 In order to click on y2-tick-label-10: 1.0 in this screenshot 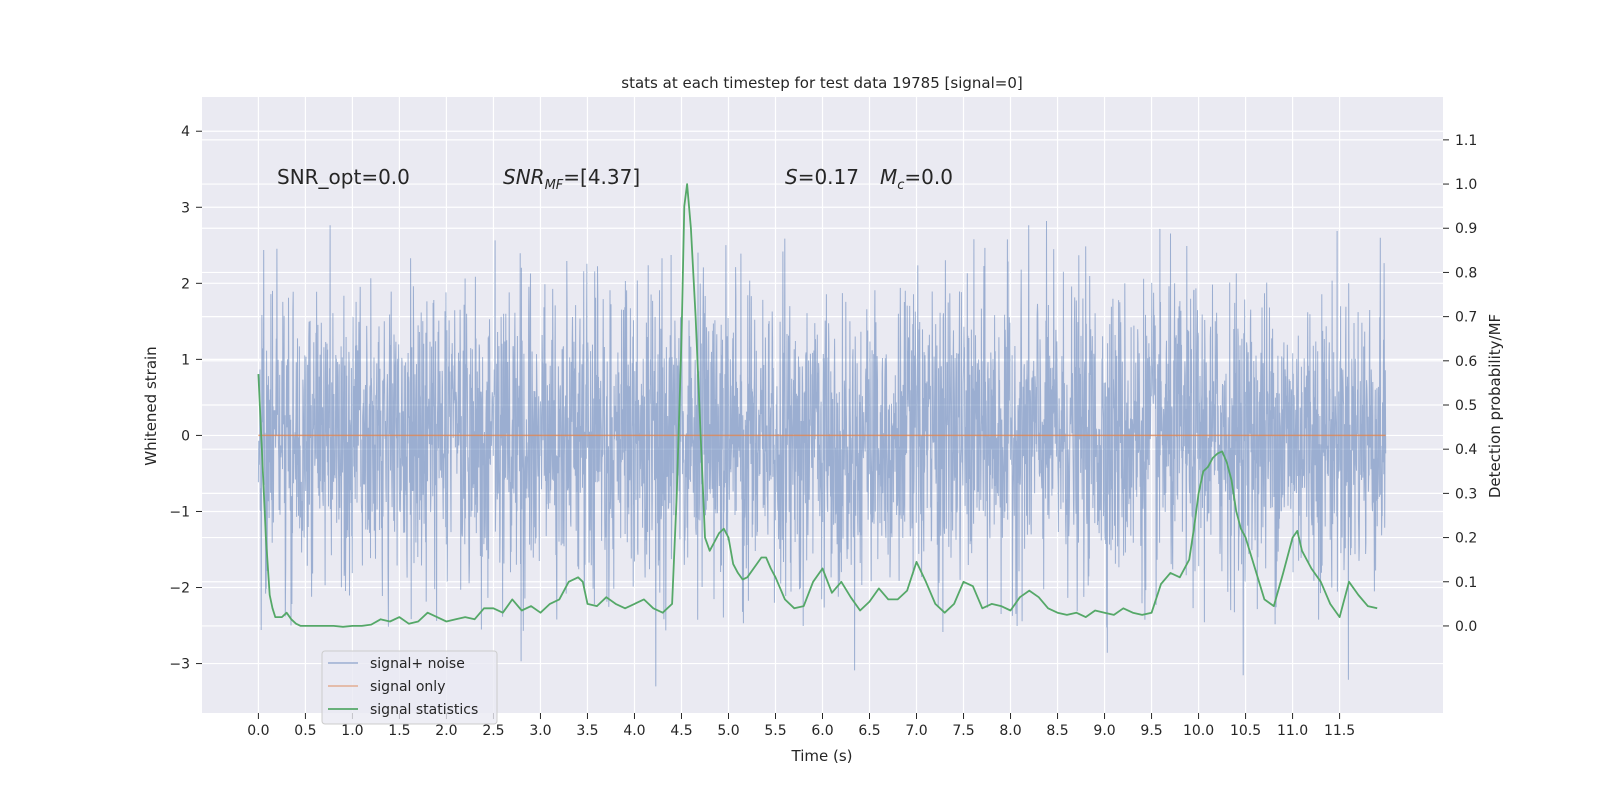, I will do `click(1466, 185)`.